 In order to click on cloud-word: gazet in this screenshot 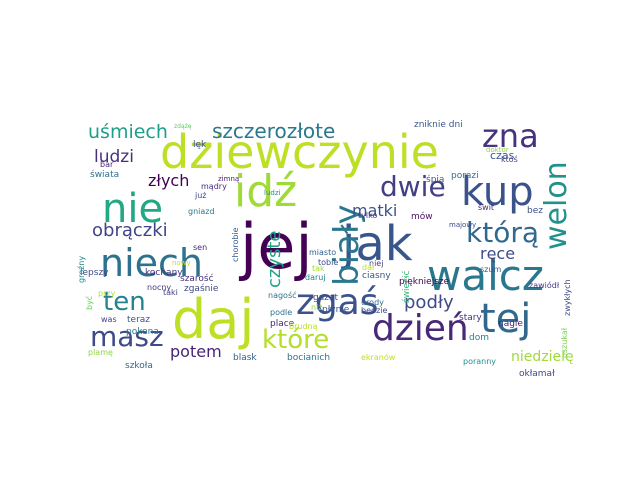, I will do `click(325, 298)`.